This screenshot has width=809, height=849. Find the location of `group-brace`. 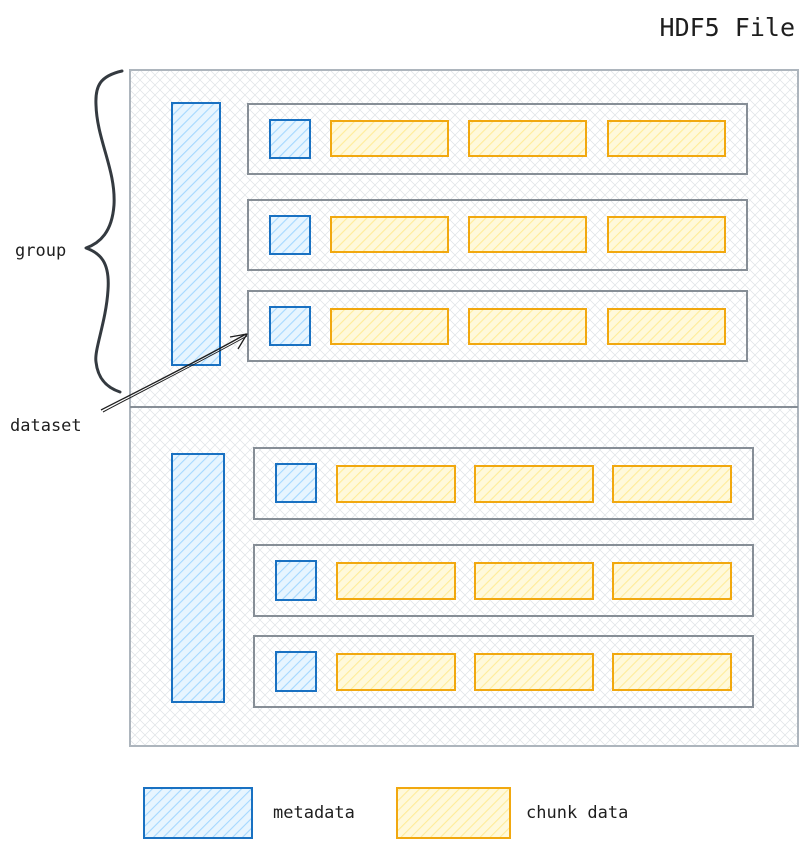

group-brace is located at coordinates (104, 231).